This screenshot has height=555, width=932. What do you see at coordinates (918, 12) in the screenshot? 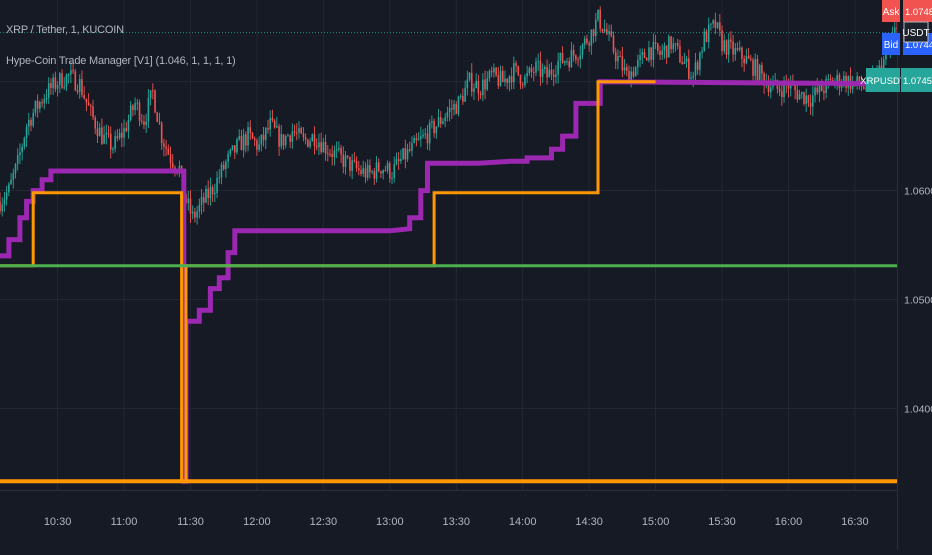
I see `ask-price: 1.07480` at bounding box center [918, 12].